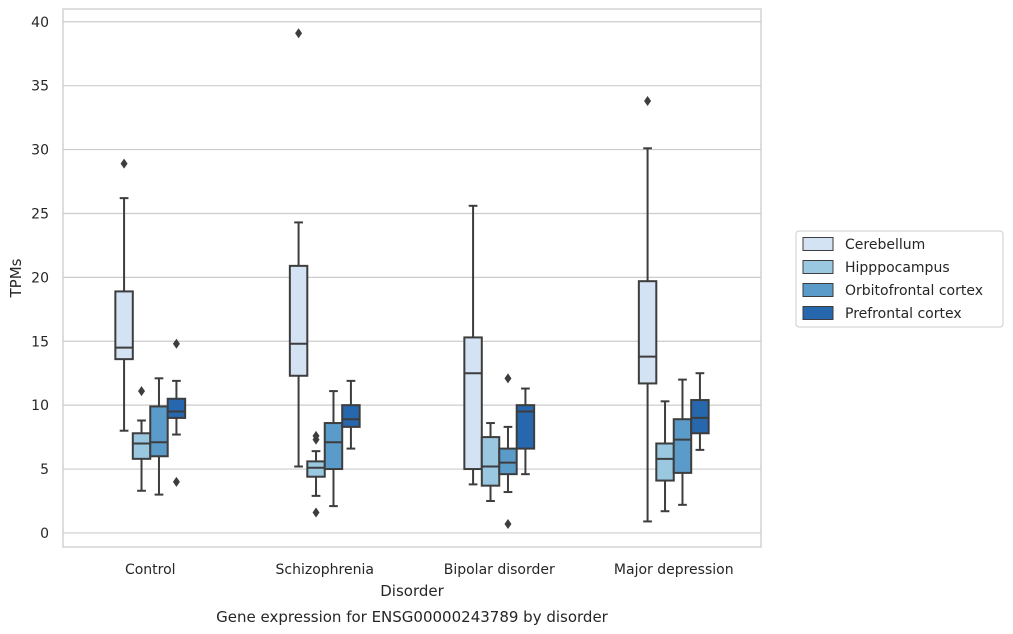  What do you see at coordinates (40, 214) in the screenshot?
I see `y-tick-label: 25` at bounding box center [40, 214].